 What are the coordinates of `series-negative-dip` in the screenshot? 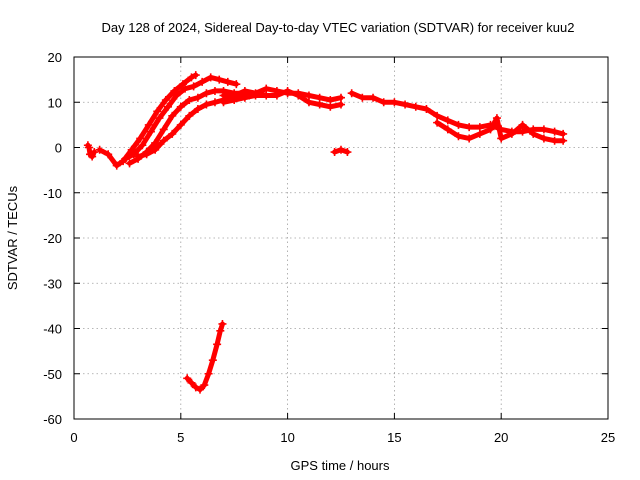 It's located at (205, 356).